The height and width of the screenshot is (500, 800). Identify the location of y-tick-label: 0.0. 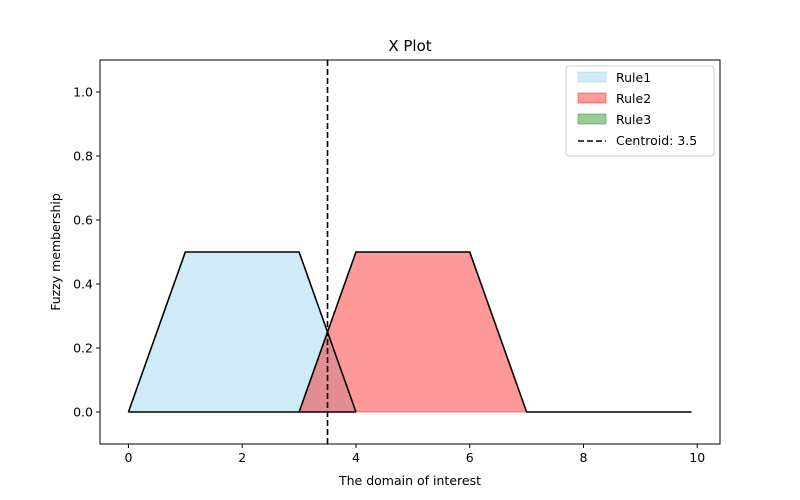
(83, 412).